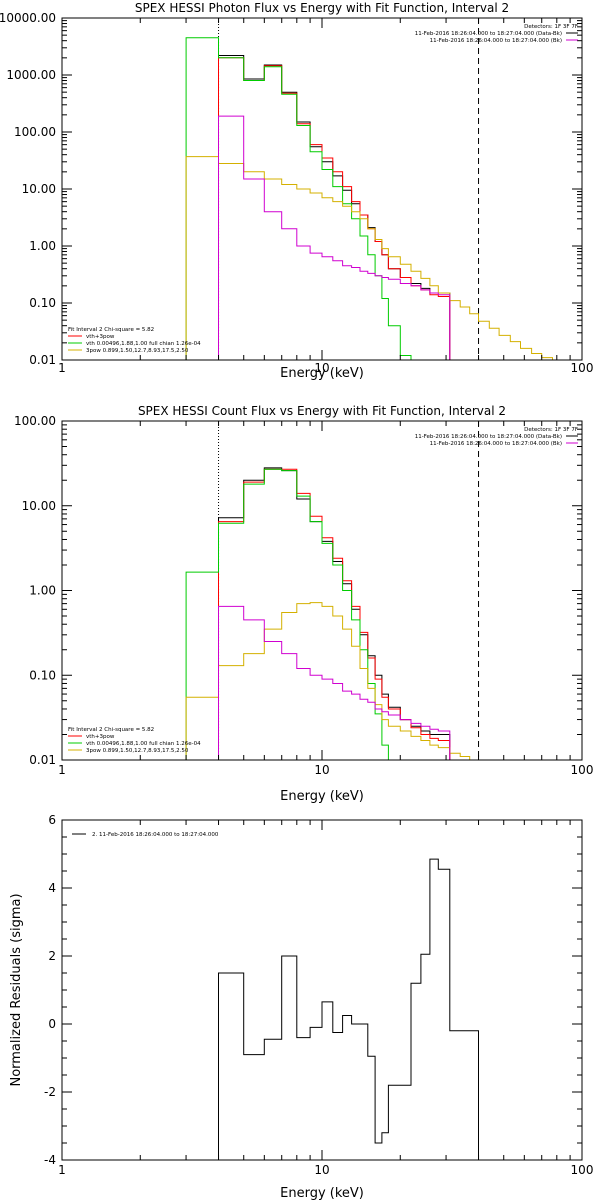 This screenshot has width=600, height=1200. Describe the element at coordinates (50, 1160) in the screenshot. I see `y-tick-label: -4` at that location.